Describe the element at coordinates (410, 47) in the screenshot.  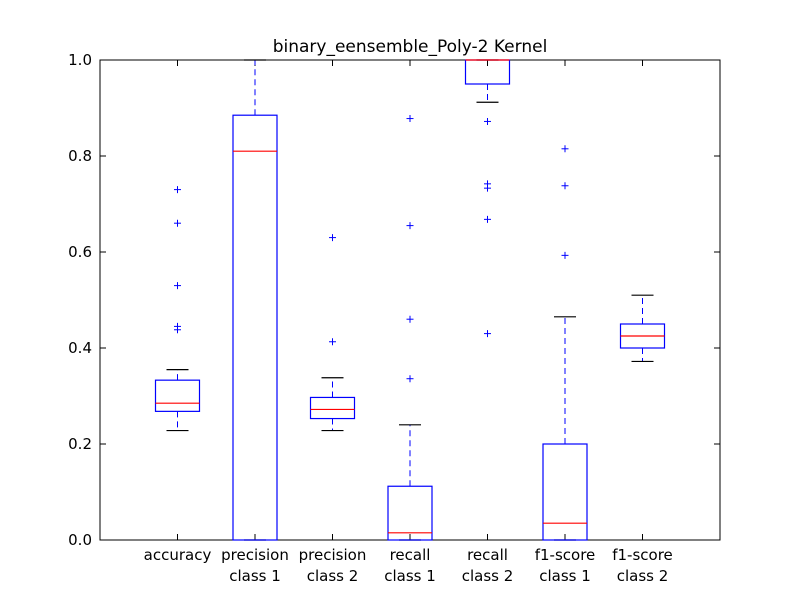
I see `chart-title: binary_eensemble_Poly-2 Kernel` at that location.